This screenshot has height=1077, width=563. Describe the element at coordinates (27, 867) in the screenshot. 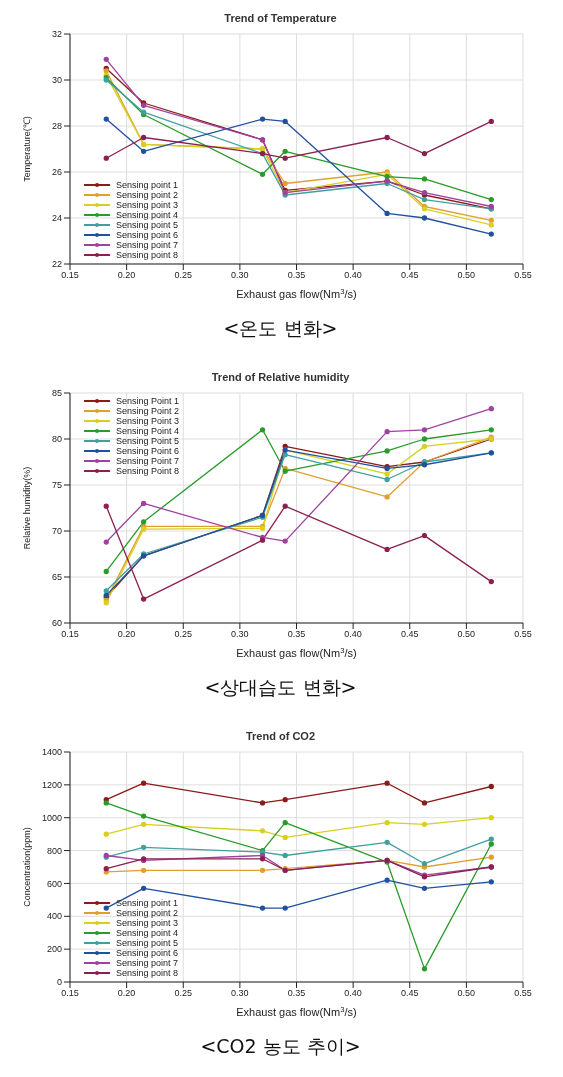

I see `y-axis-title: Concentration(ppm)` at that location.